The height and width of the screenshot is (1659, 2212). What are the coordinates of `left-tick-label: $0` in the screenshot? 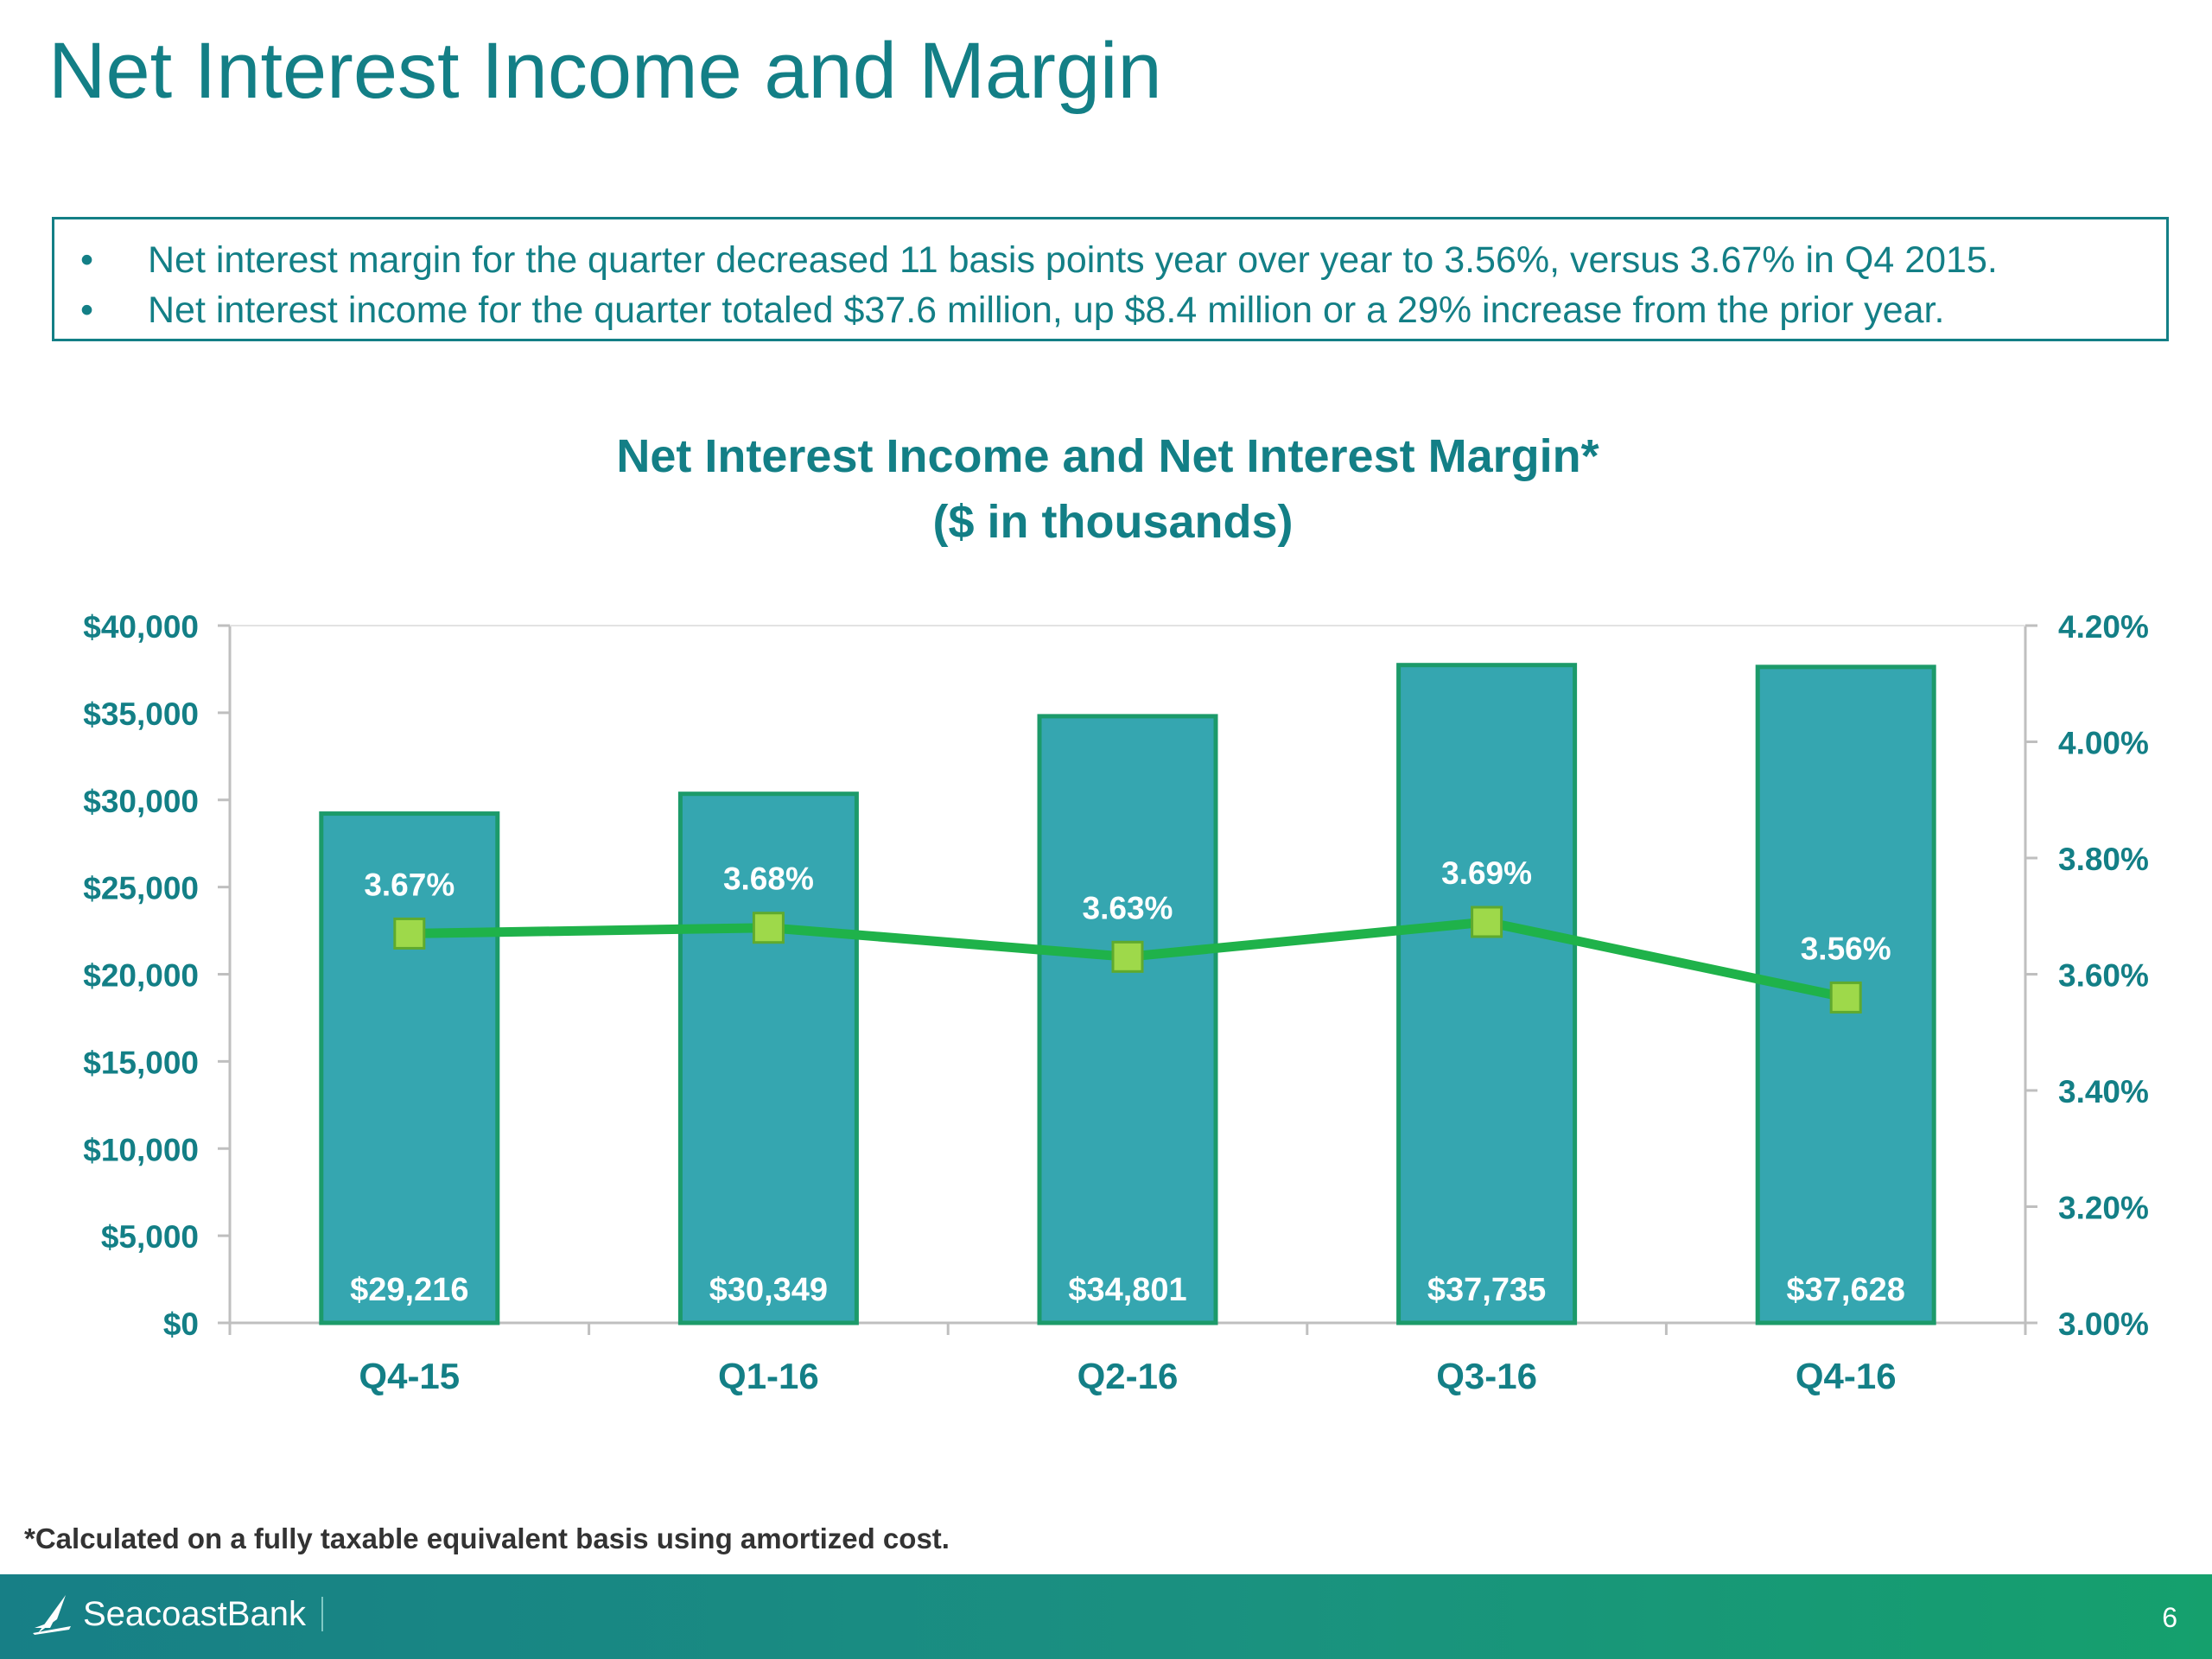 It's located at (181, 1324).